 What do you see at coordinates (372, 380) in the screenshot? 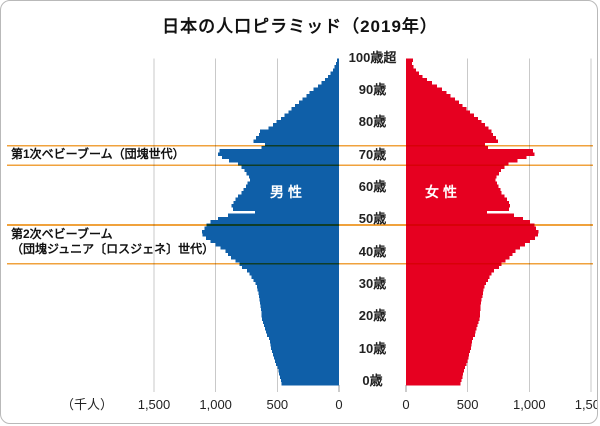
I see `age-tick-label-0: 0歳` at bounding box center [372, 380].